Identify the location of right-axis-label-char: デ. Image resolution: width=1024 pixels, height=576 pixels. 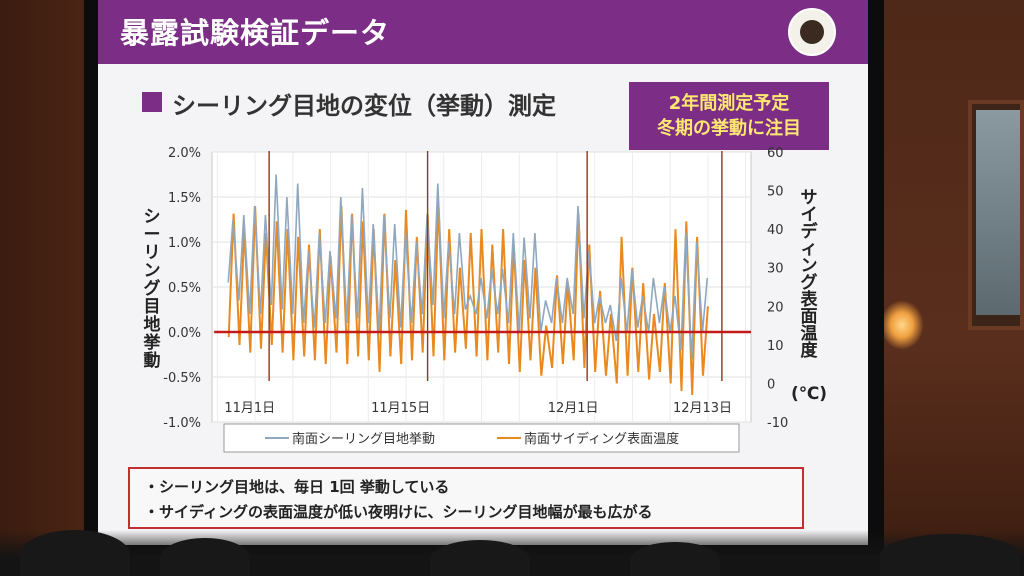
(810, 231).